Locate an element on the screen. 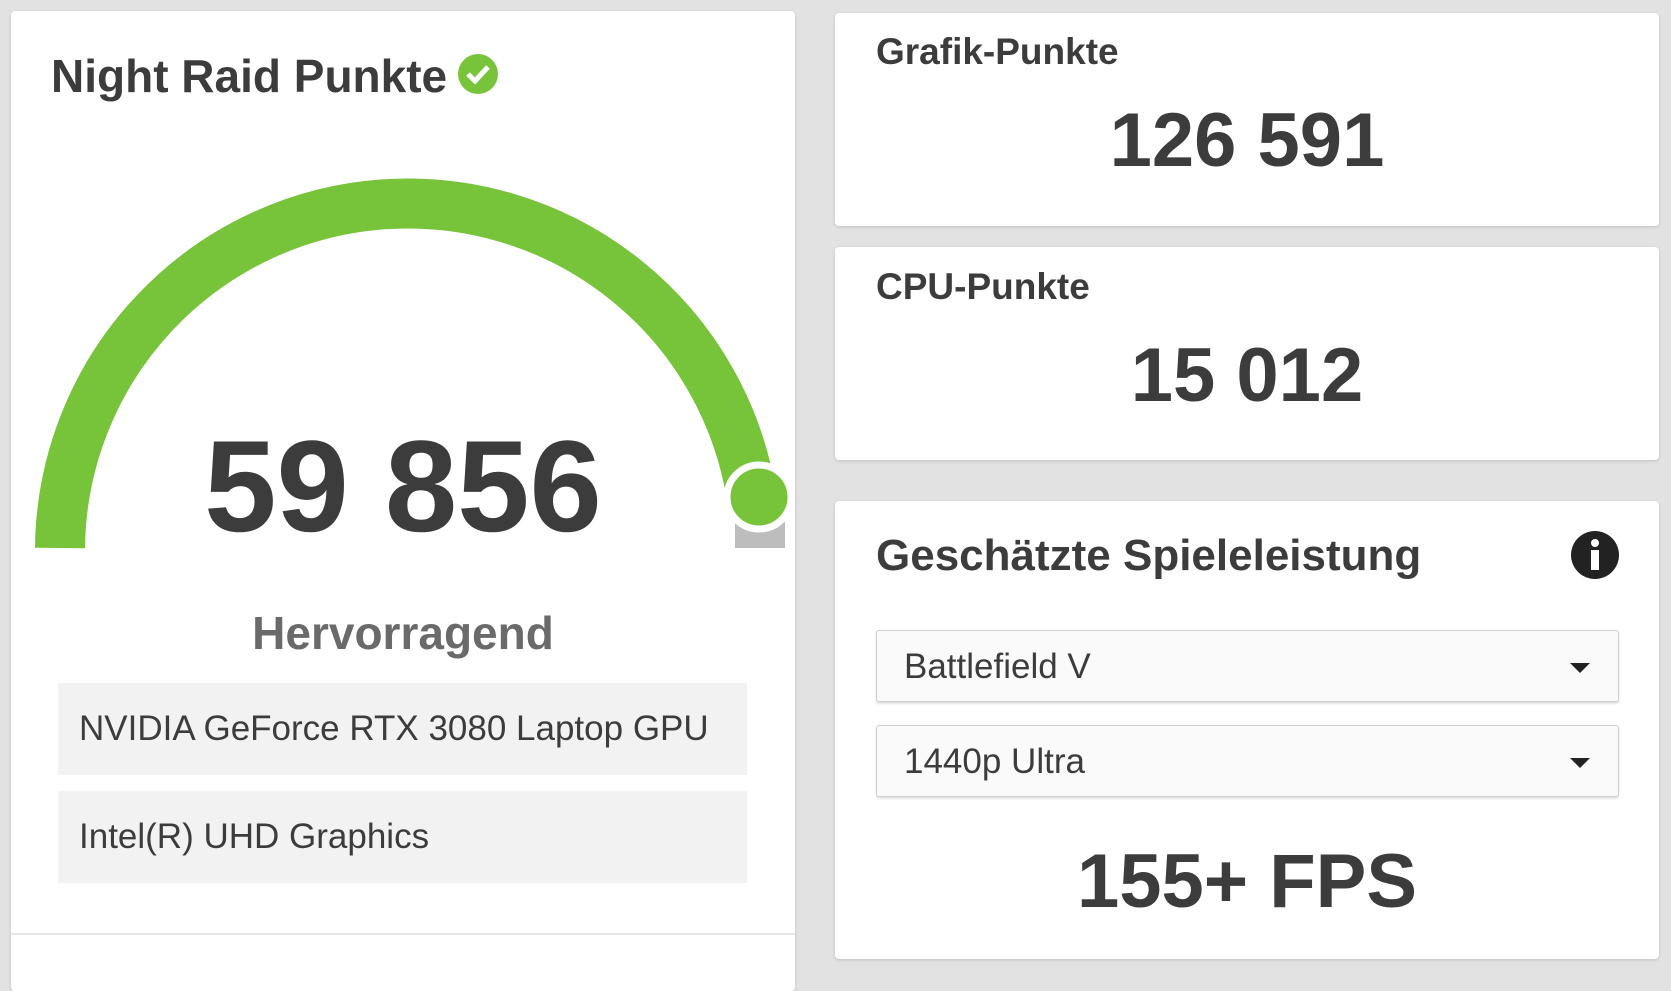 The image size is (1671, 991). preset-name: 1440p Ultra is located at coordinates (994, 761).